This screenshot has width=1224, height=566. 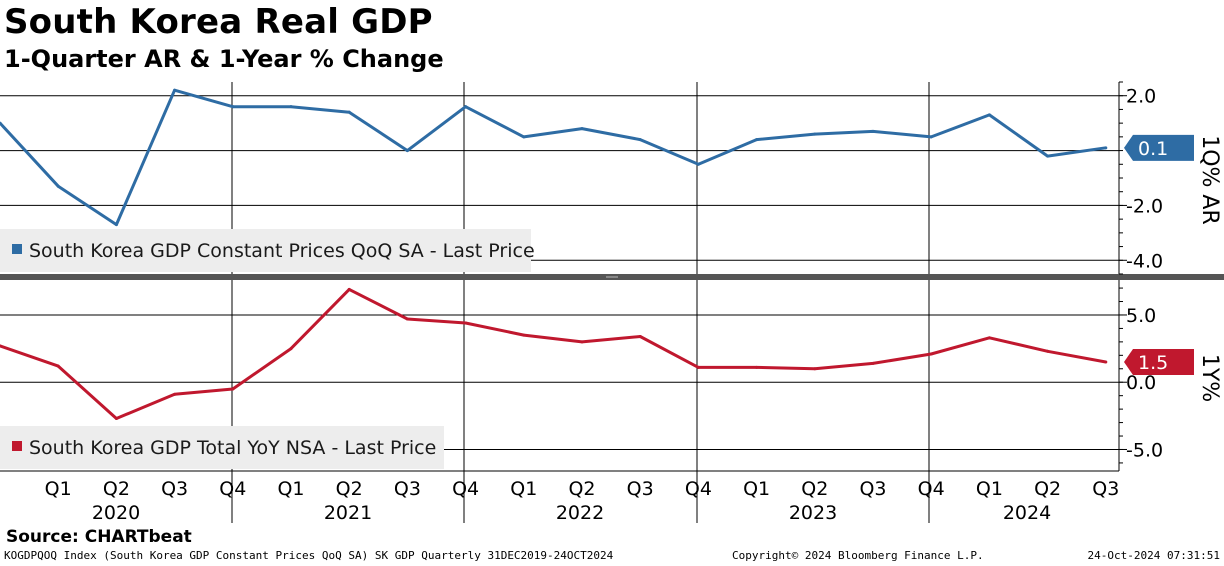 What do you see at coordinates (813, 513) in the screenshot?
I see `x-tick-year: 2023` at bounding box center [813, 513].